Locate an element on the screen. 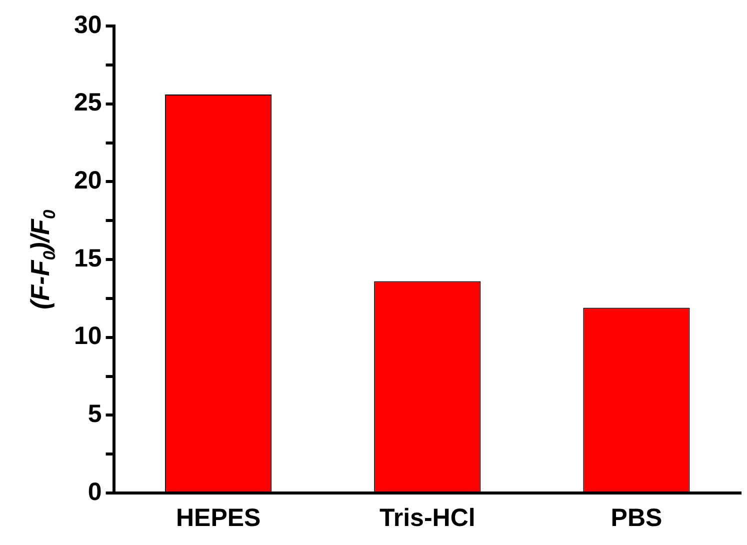 The width and height of the screenshot is (747, 545). y-tick-label: 15 is located at coordinates (88, 258).